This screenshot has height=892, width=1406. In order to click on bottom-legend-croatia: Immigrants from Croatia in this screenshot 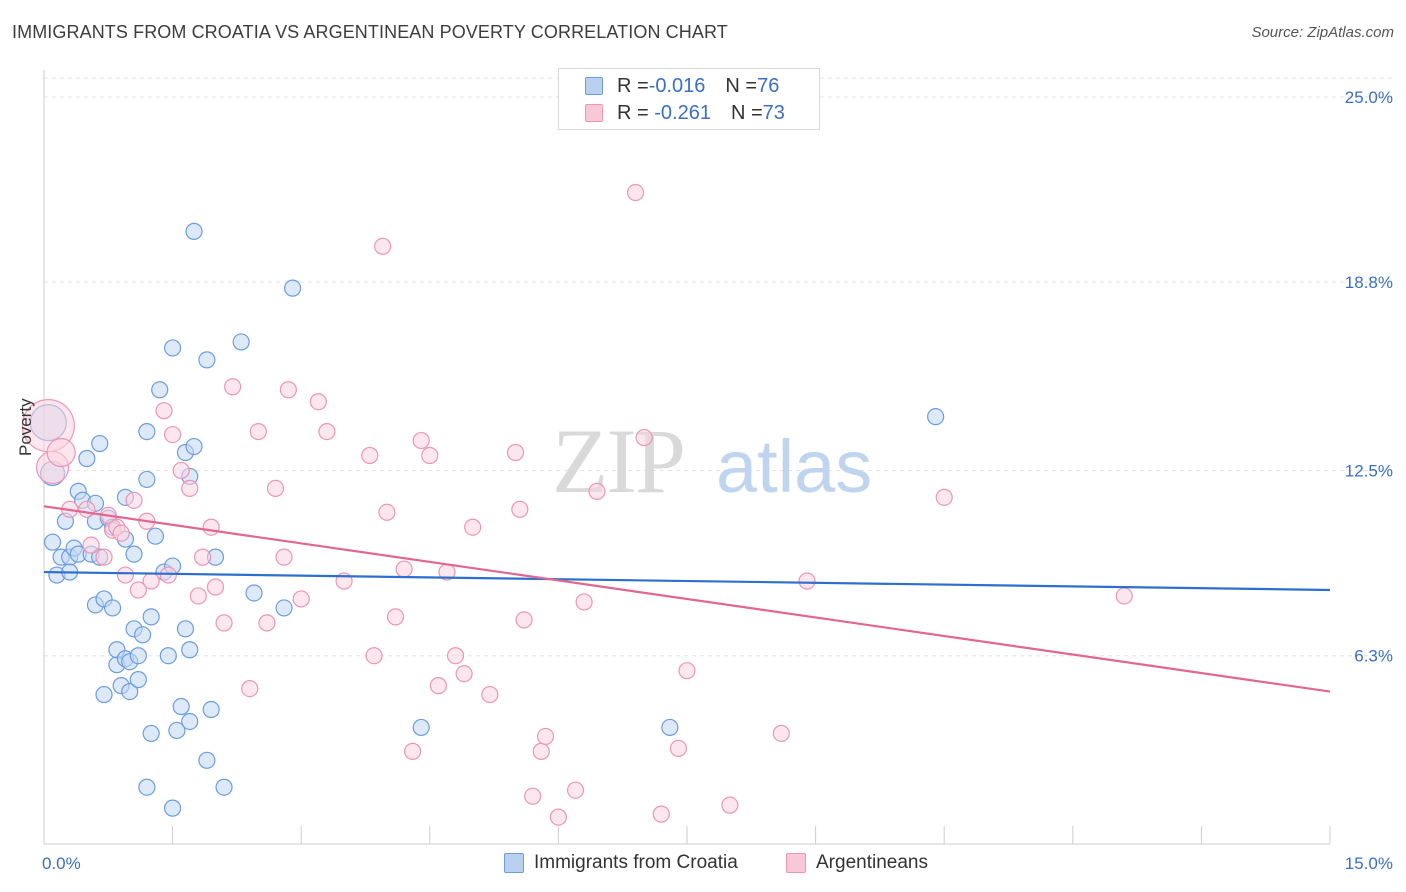, I will do `click(621, 863)`.